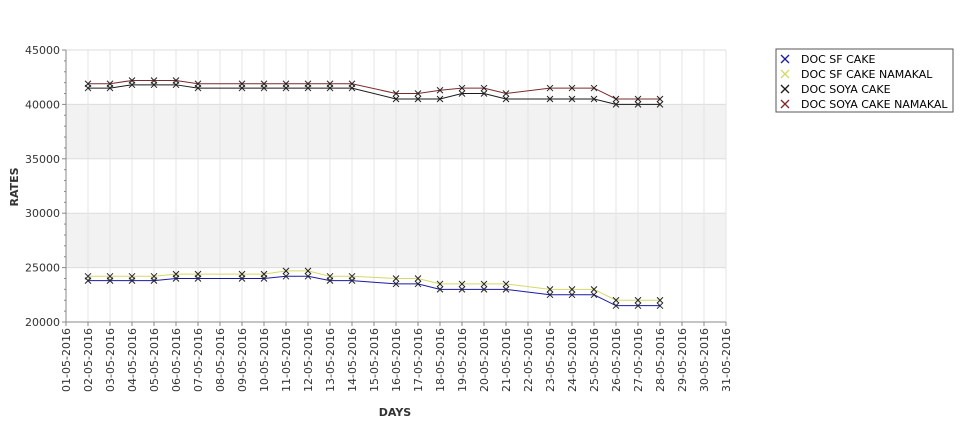 The image size is (975, 429). I want to click on legend-label: DOC SOYA CAKE NAMAKAL, so click(874, 104).